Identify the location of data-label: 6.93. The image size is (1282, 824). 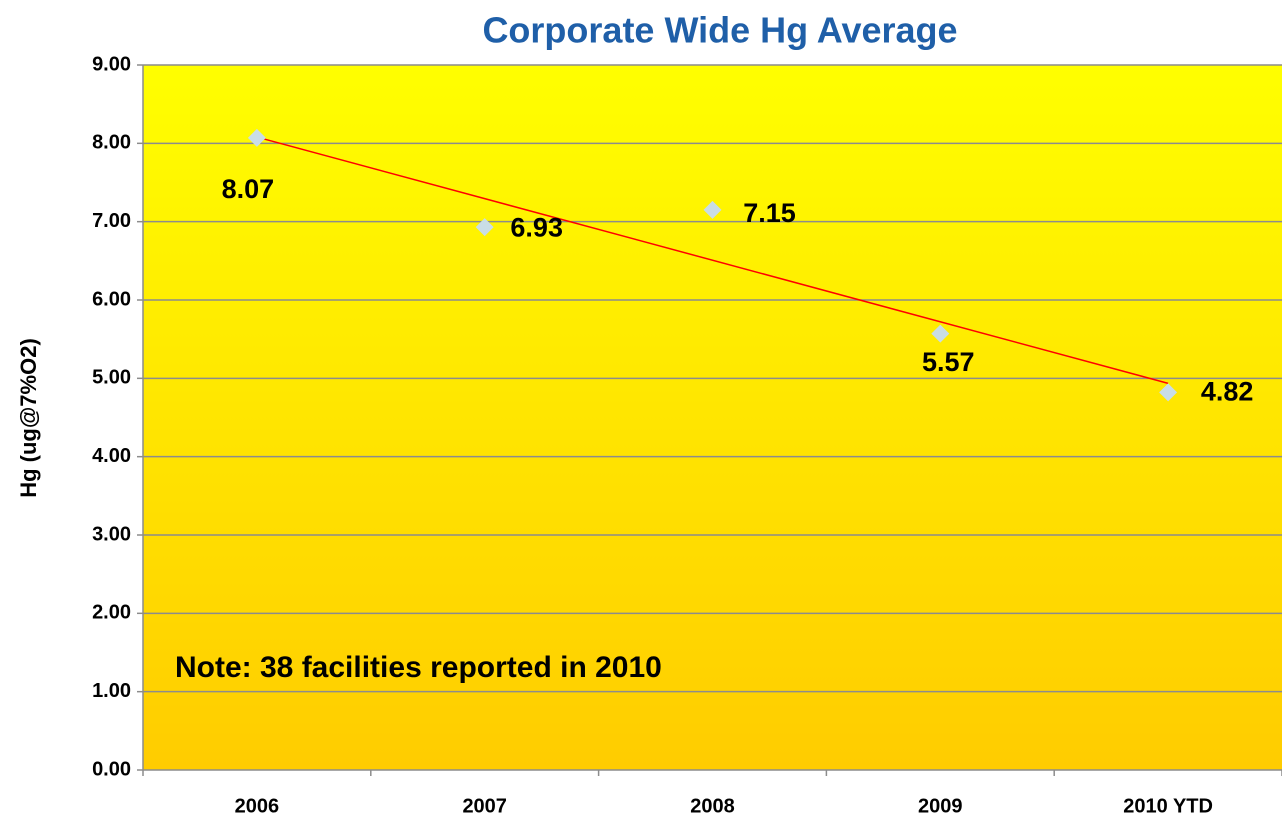
(536, 227).